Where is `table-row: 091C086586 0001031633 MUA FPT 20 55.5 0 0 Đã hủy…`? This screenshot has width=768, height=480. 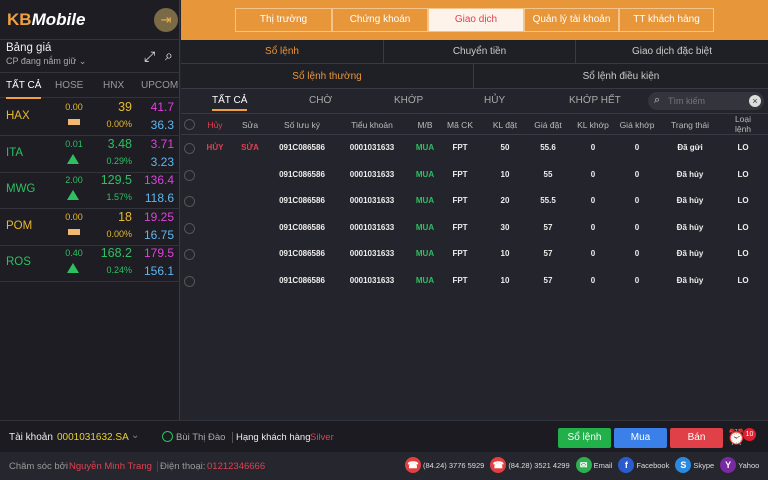
table-row: 091C086586 0001031633 MUA FPT 20 55.5 0 0 Đã hủy… is located at coordinates (474, 201).